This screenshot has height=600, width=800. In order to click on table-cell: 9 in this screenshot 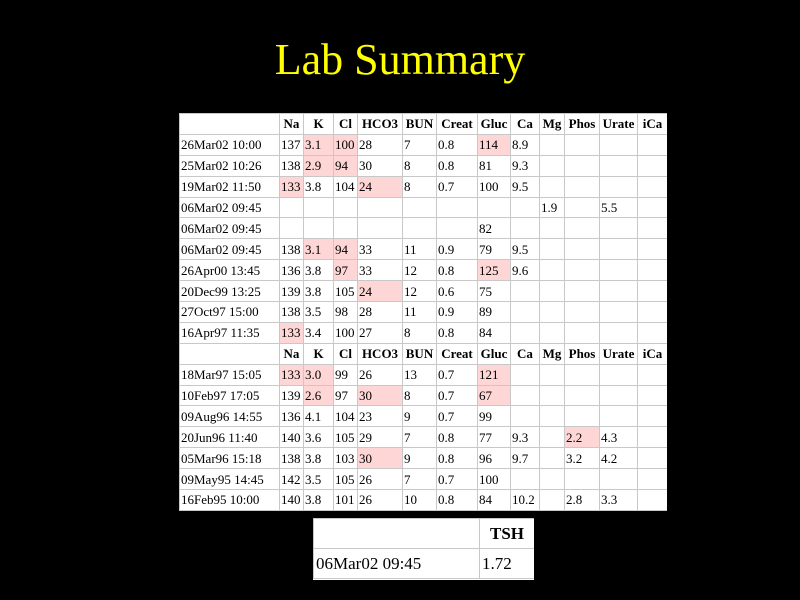, I will do `click(419, 416)`.